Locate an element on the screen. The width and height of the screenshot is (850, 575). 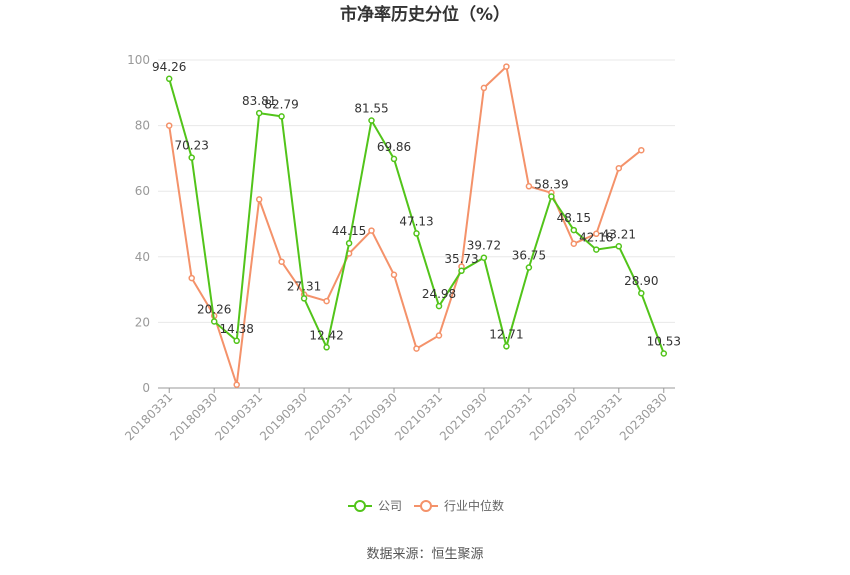
company-data-label: 43.21 is located at coordinates (619, 234).